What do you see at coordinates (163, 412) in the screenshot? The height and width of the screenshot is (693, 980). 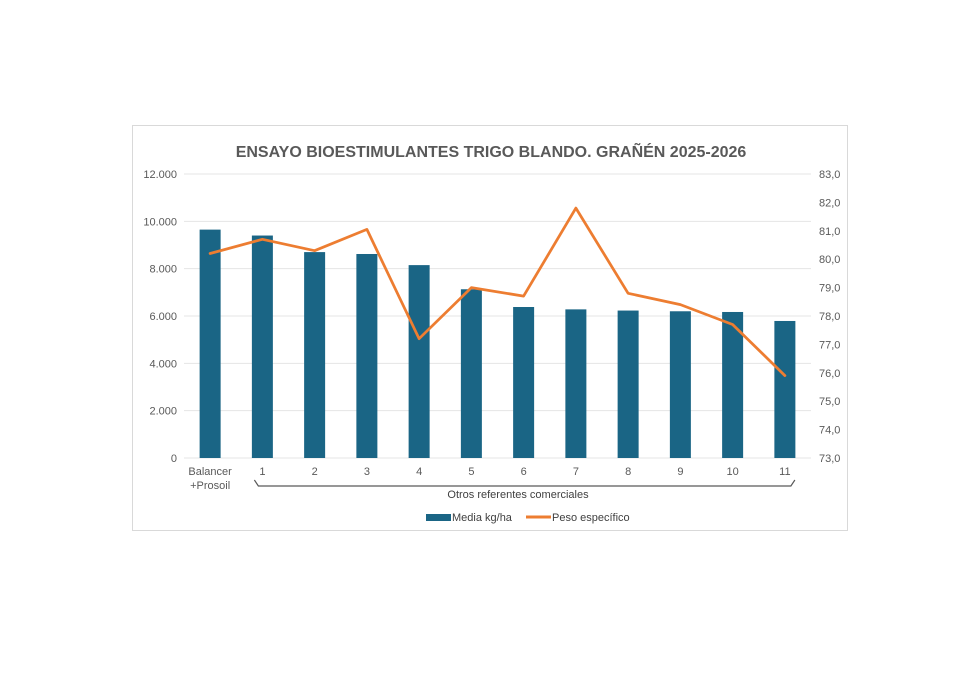 I see `y-left-tick-label: 2.000` at bounding box center [163, 412].